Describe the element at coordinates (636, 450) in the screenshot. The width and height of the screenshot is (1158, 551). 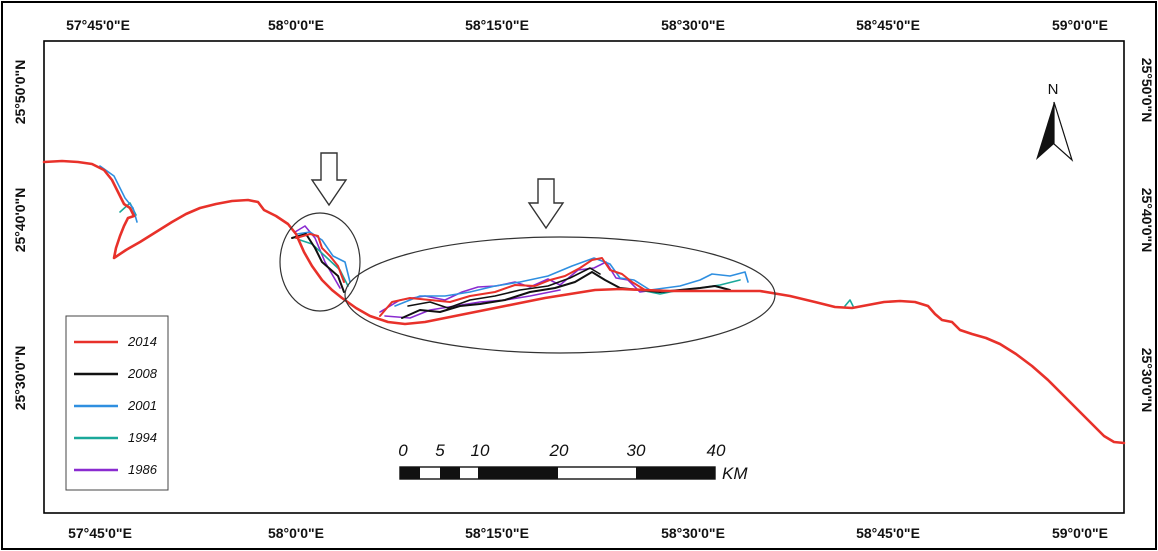
I see `scale-tick-label: 30` at that location.